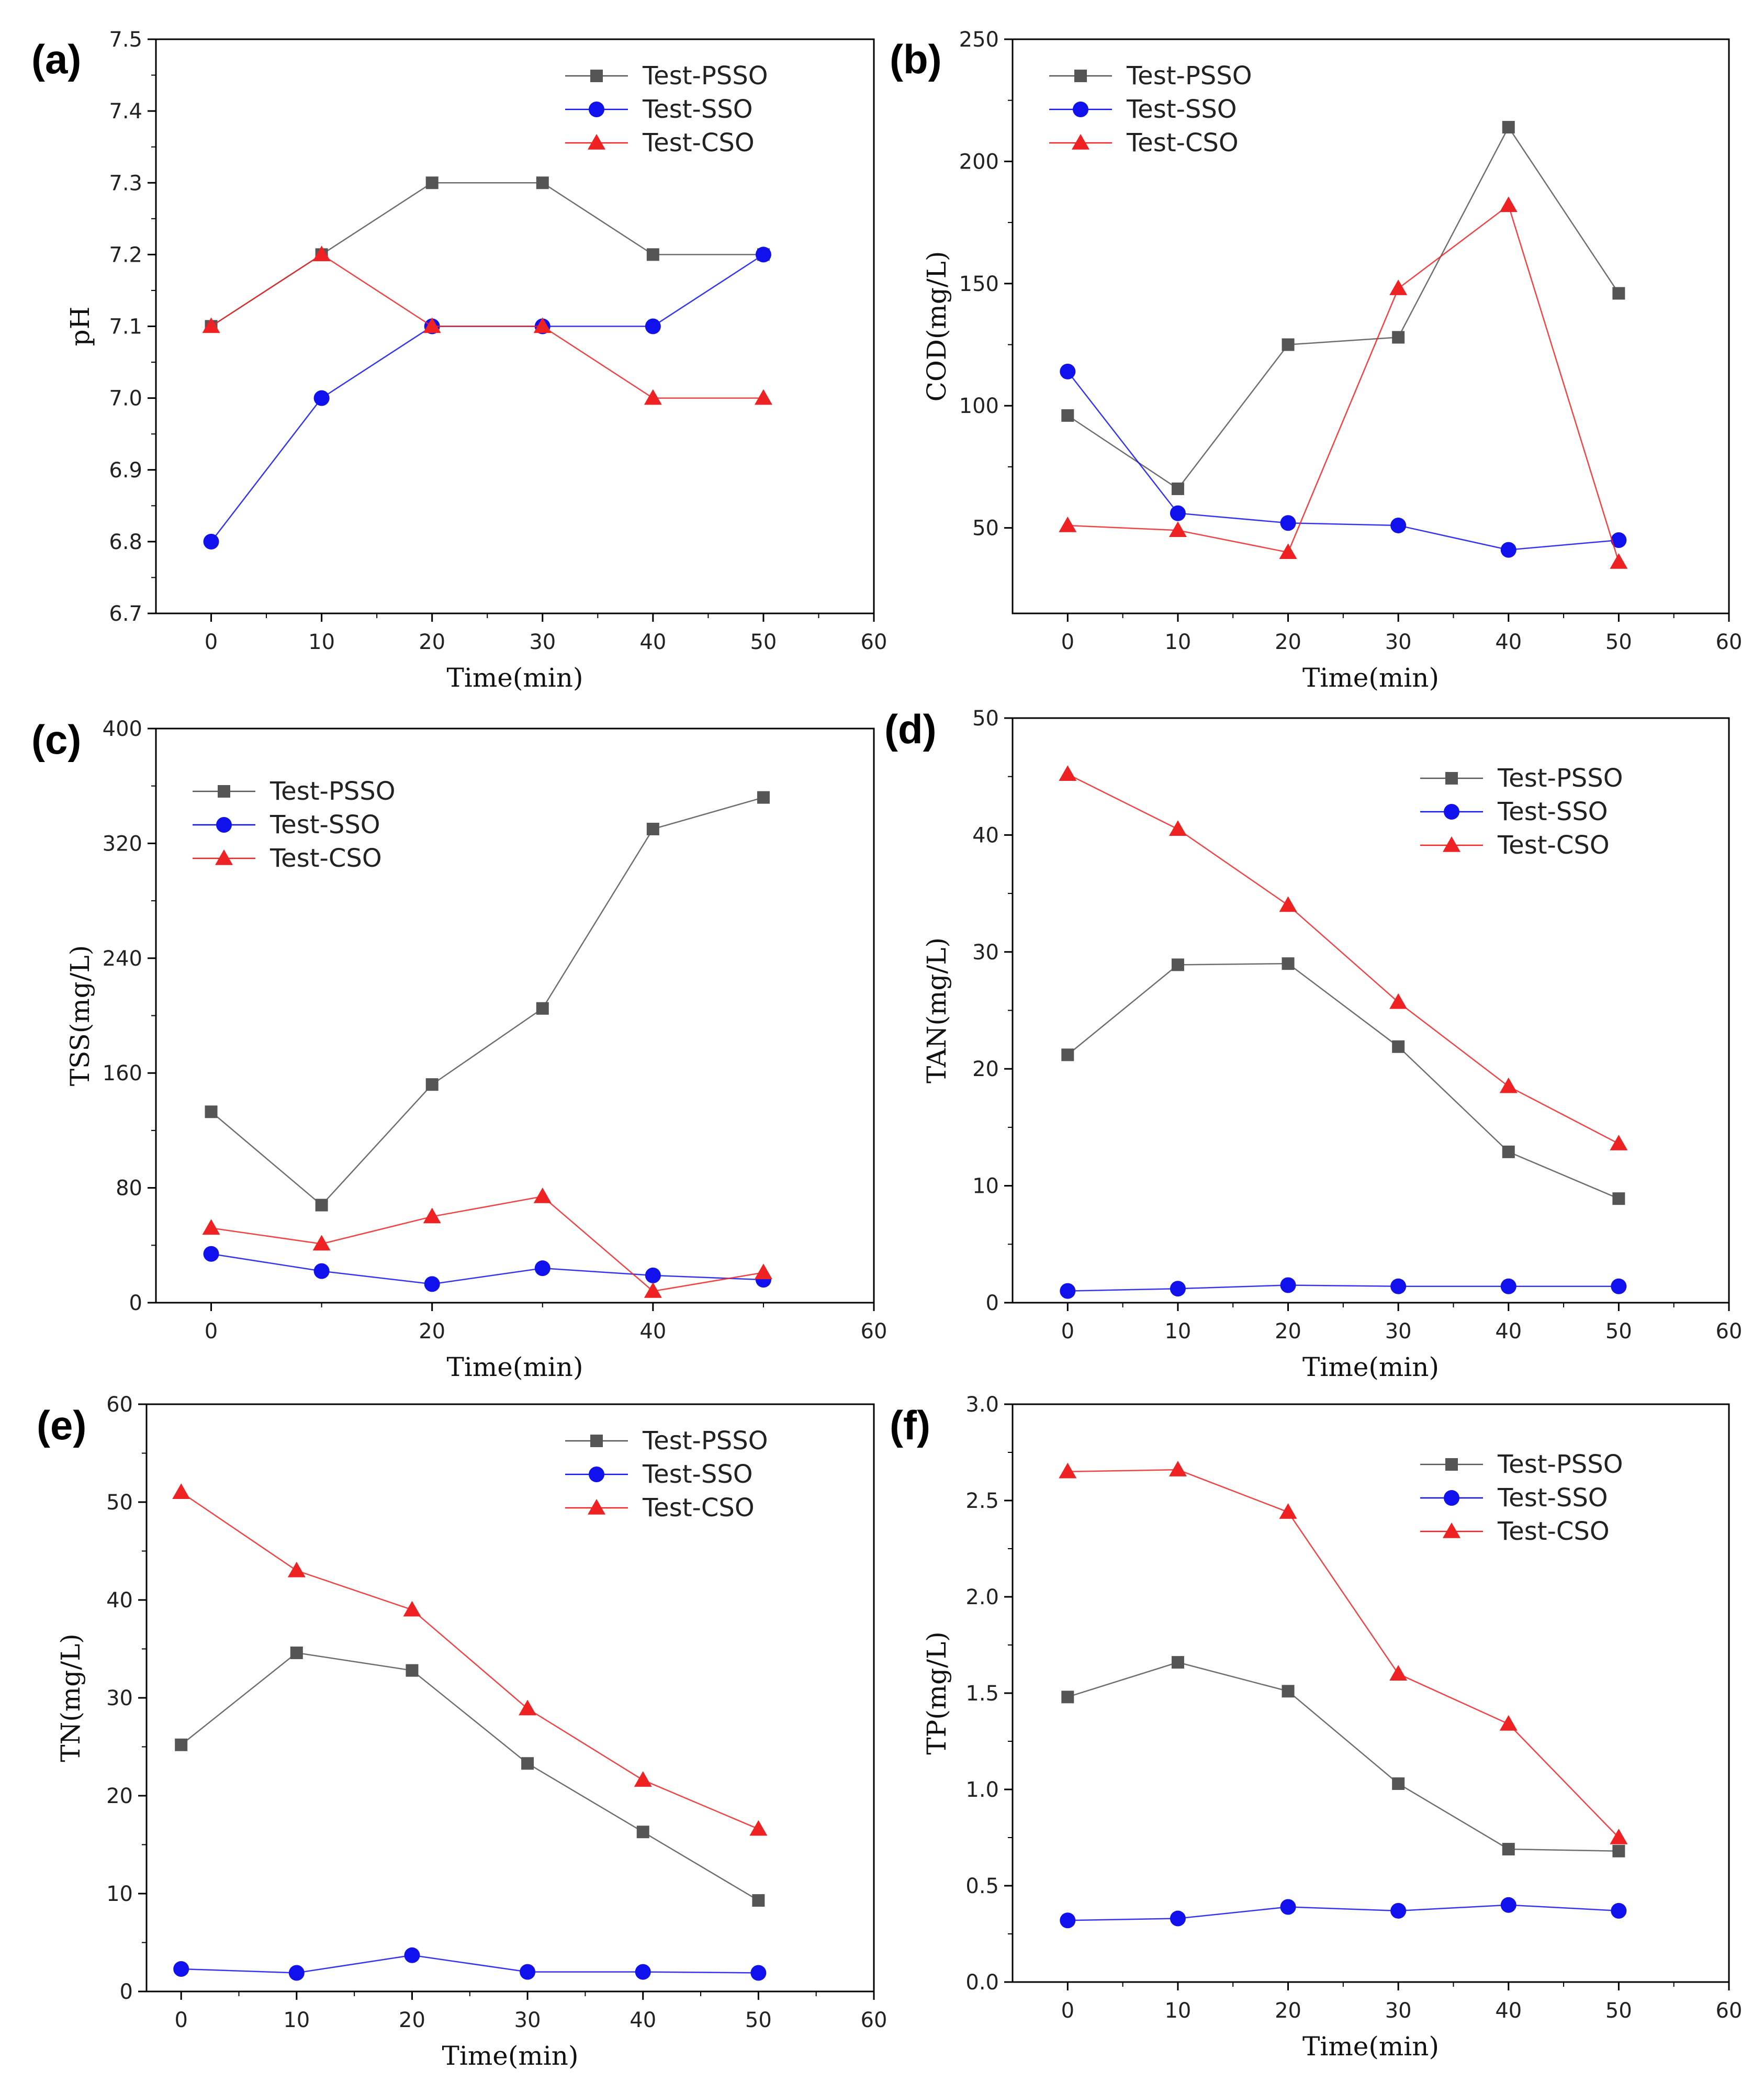  I want to click on y-tick-label: 100, so click(979, 406).